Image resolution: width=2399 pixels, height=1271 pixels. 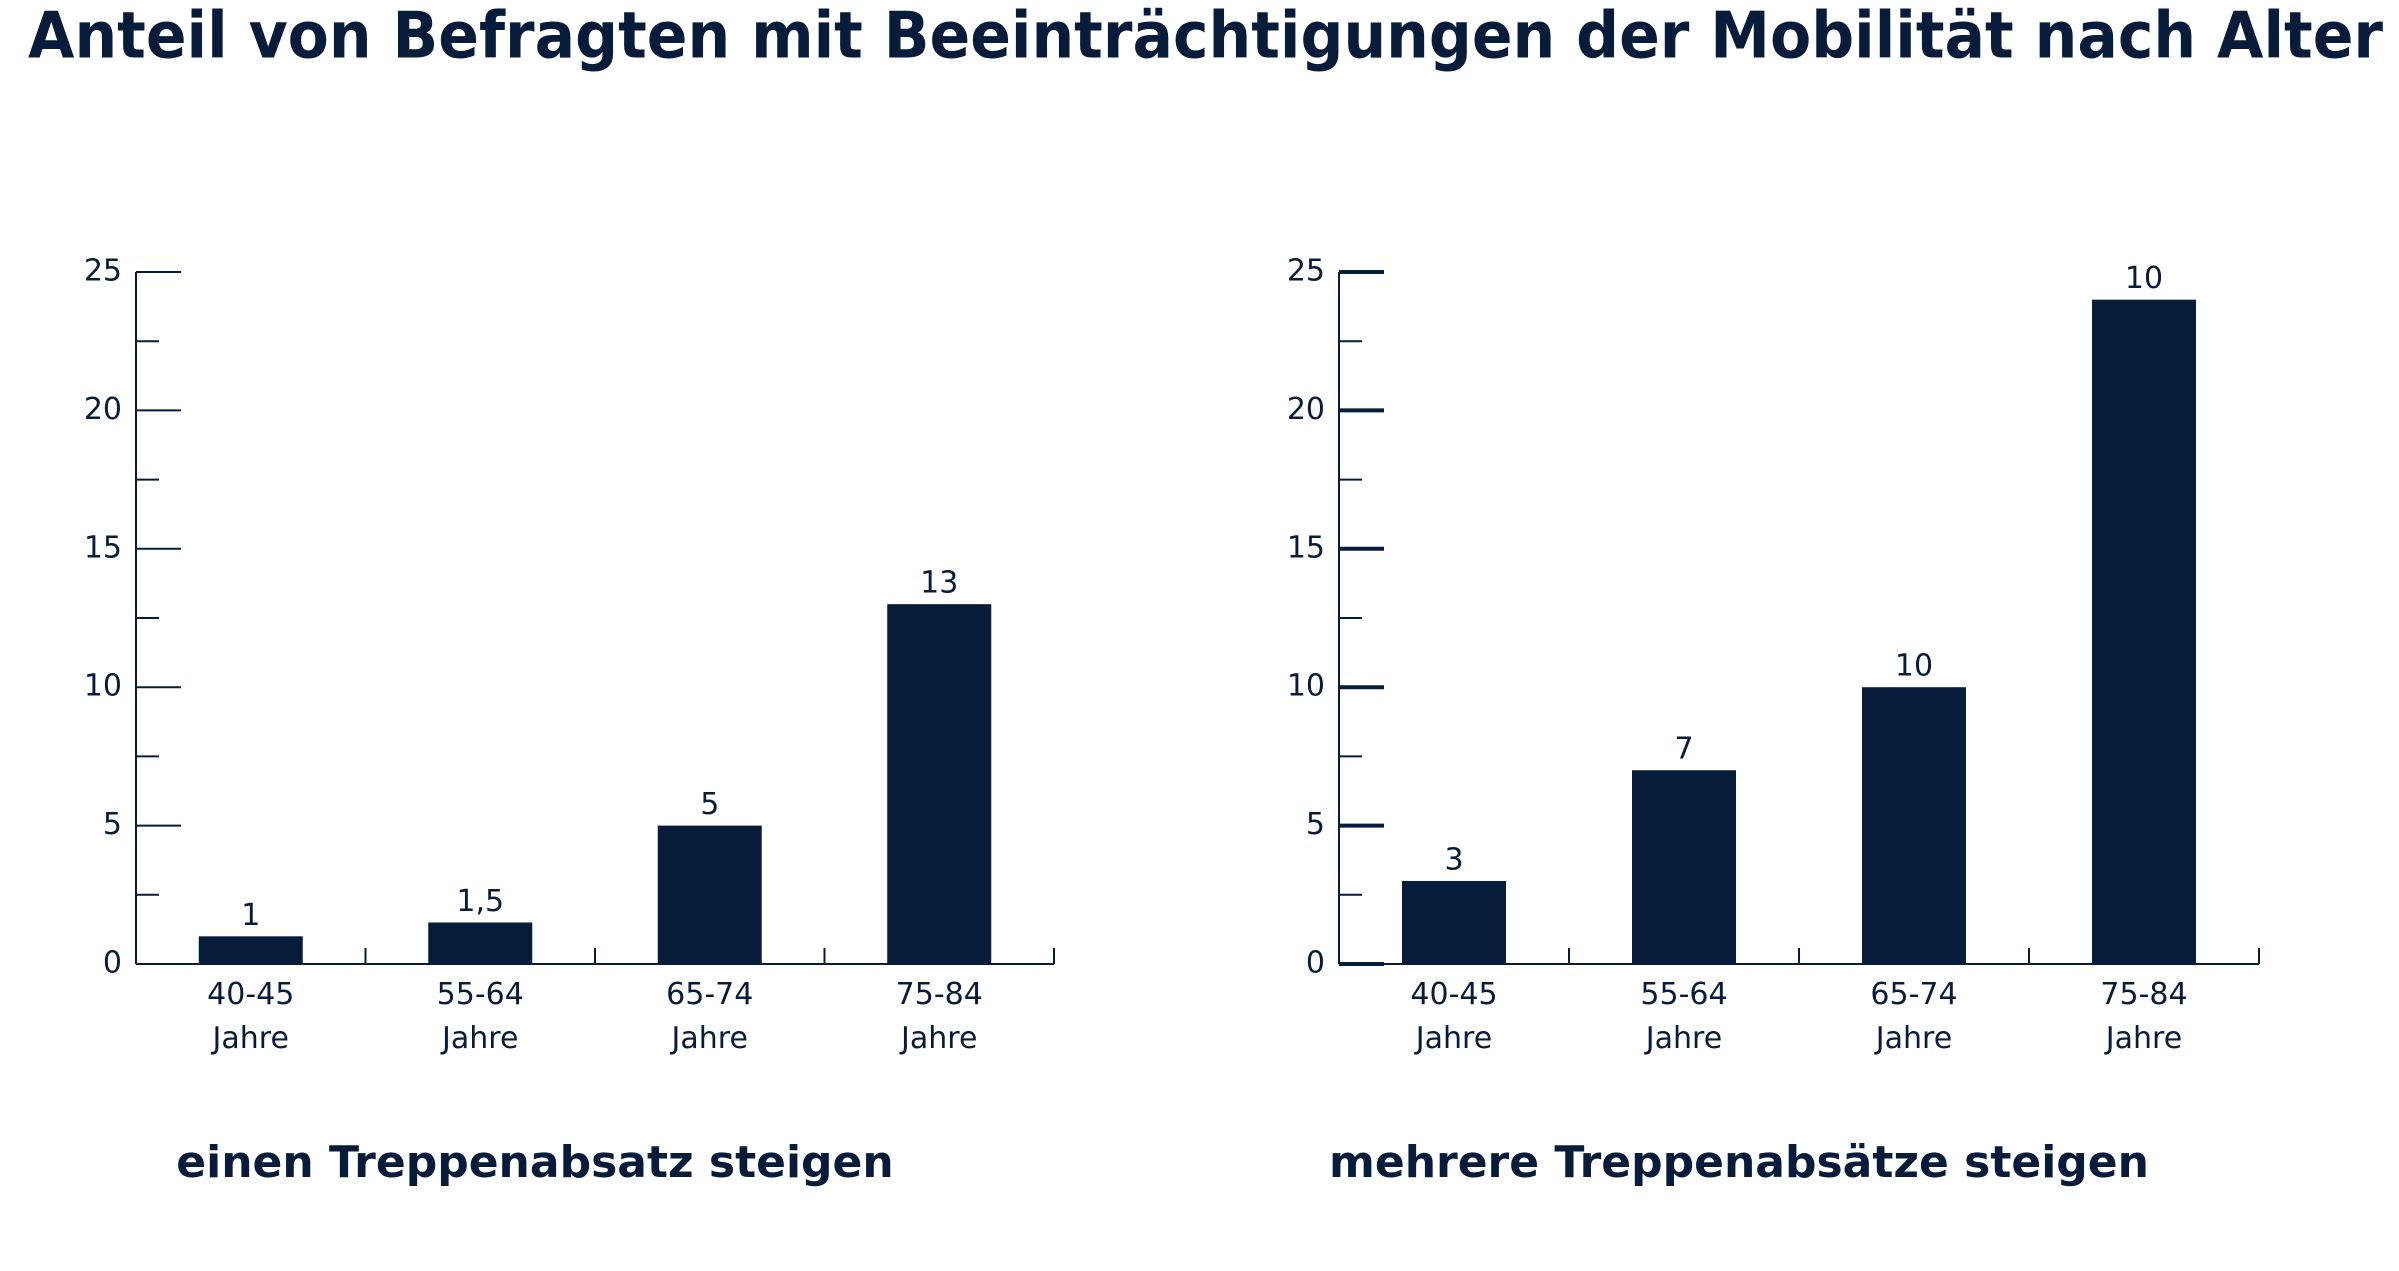 What do you see at coordinates (939, 583) in the screenshot?
I see `value-label: 13` at bounding box center [939, 583].